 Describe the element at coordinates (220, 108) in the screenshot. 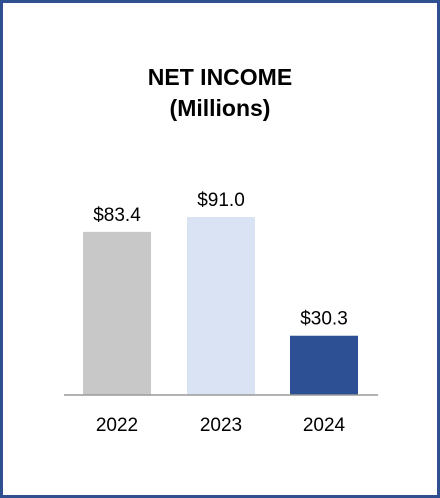

I see `chart-subtitle: (Millions)` at that location.